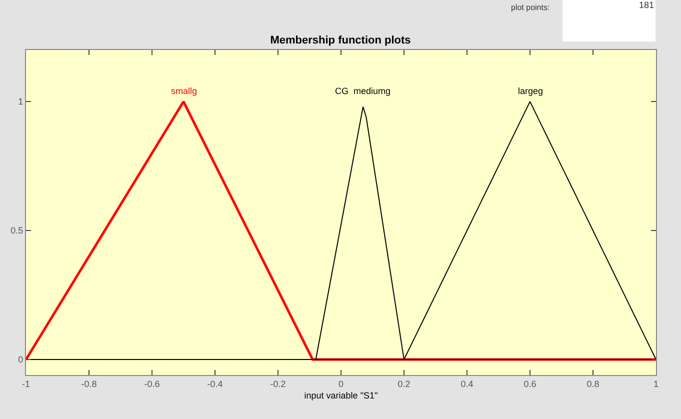 This screenshot has width=681, height=419. Describe the element at coordinates (467, 383) in the screenshot. I see `x-tick-label: 0.4` at that location.